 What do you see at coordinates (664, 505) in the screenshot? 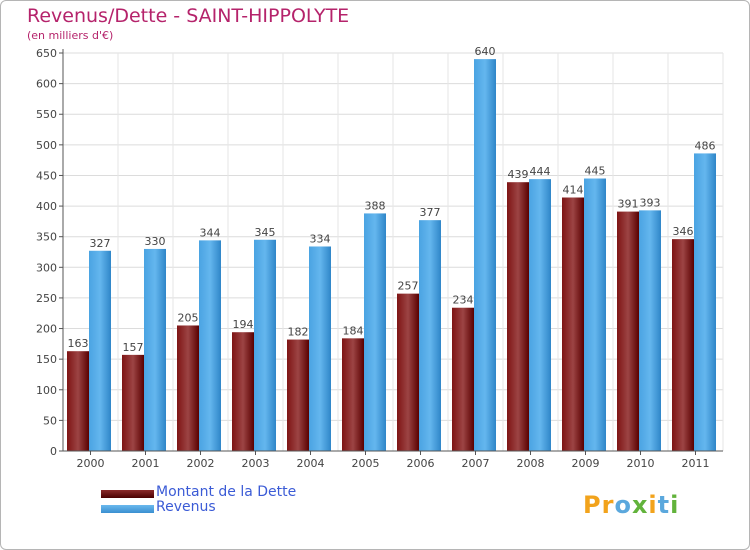
I see `logo-letter: t` at bounding box center [664, 505].